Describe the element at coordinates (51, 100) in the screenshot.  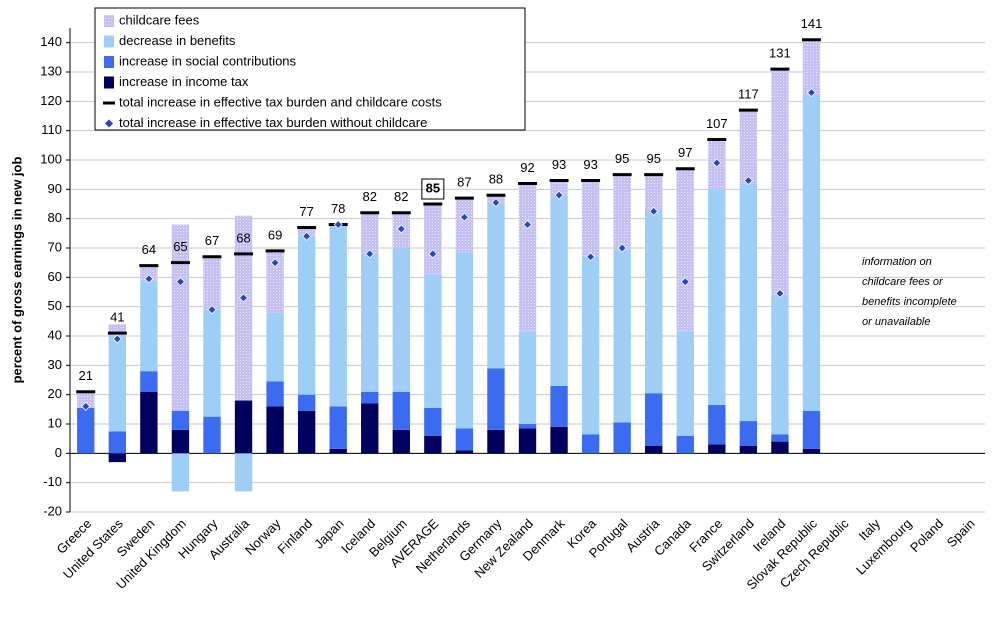
I see `y-tick-label: 120` at that location.